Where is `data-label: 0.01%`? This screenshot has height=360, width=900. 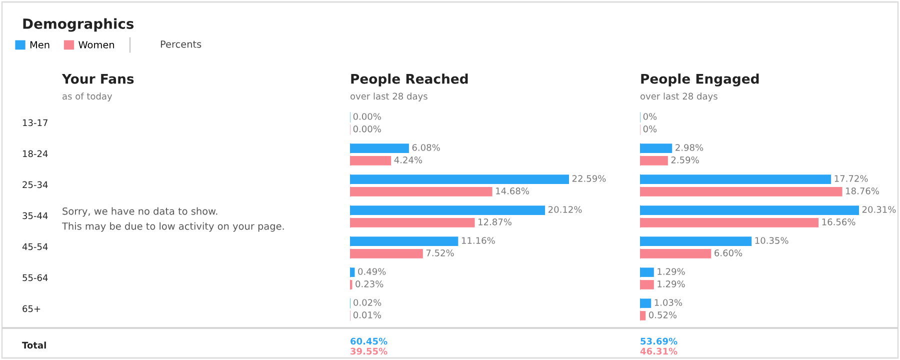 data-label: 0.01% is located at coordinates (367, 314).